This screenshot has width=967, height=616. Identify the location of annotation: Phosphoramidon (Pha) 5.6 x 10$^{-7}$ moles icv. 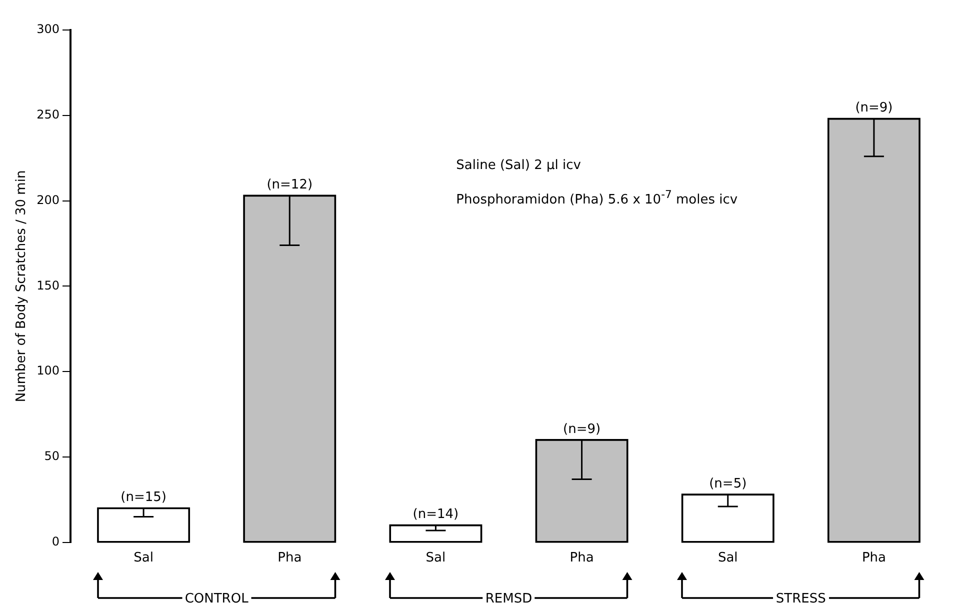
(597, 198).